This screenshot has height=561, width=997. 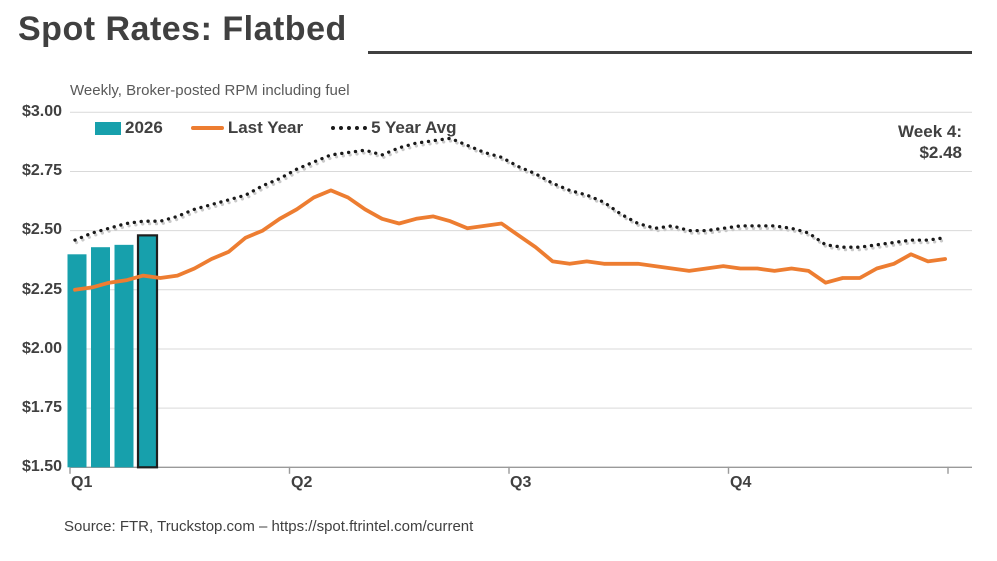 What do you see at coordinates (41, 111) in the screenshot?
I see `y-axis-label: $3.00` at bounding box center [41, 111].